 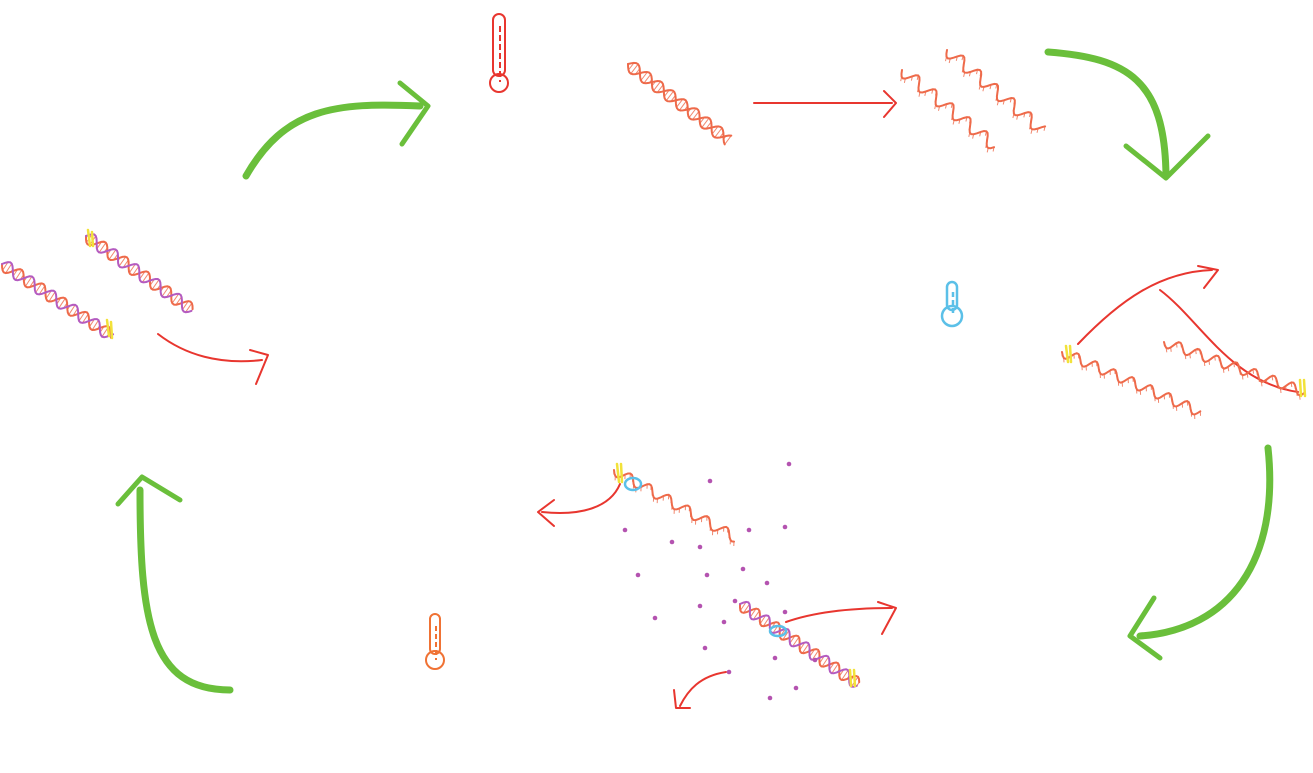 I want to click on cycle-arrow-top-right, so click(x=1107, y=114).